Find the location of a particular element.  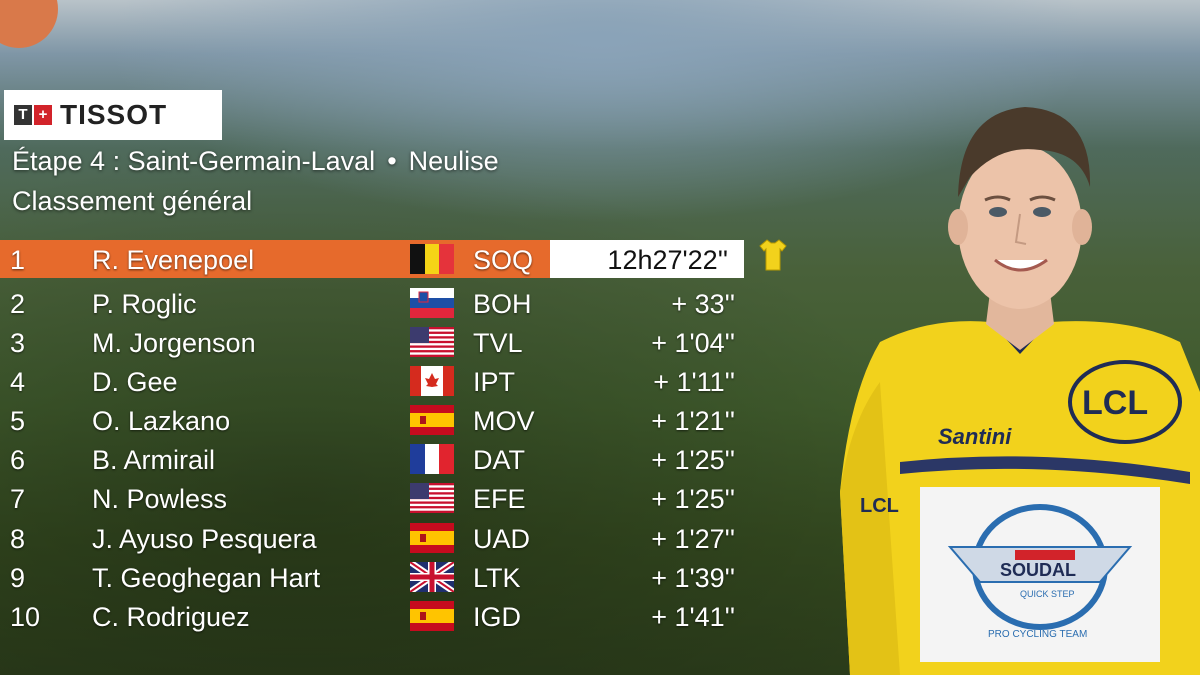

standings-row: 3 M. Jorgenson TVL + 1'04'' is located at coordinates (380, 342).